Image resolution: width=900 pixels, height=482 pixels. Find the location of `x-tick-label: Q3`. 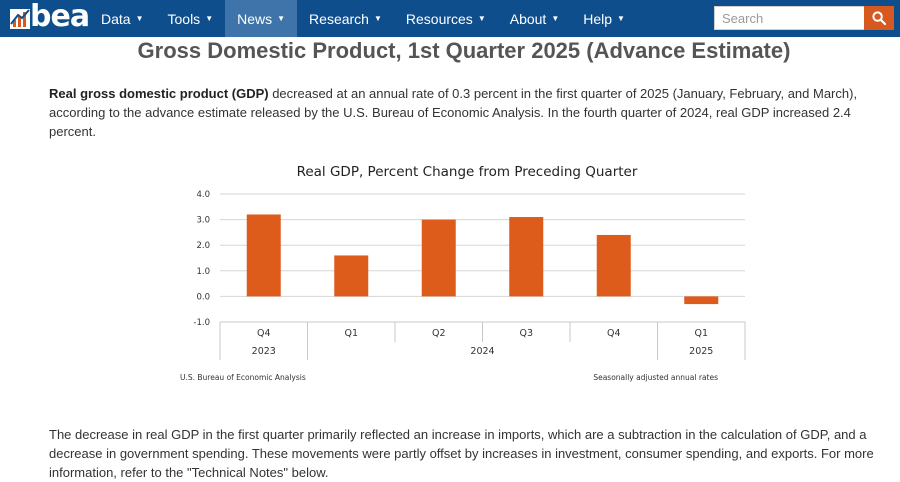

x-tick-label: Q3 is located at coordinates (526, 333).